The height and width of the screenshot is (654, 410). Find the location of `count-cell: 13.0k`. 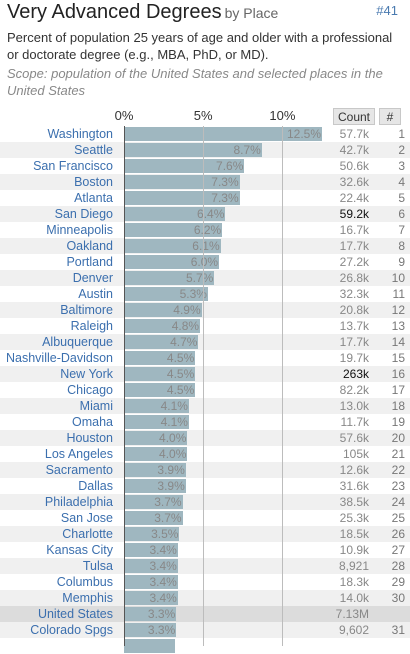

count-cell: 13.0k is located at coordinates (354, 406).